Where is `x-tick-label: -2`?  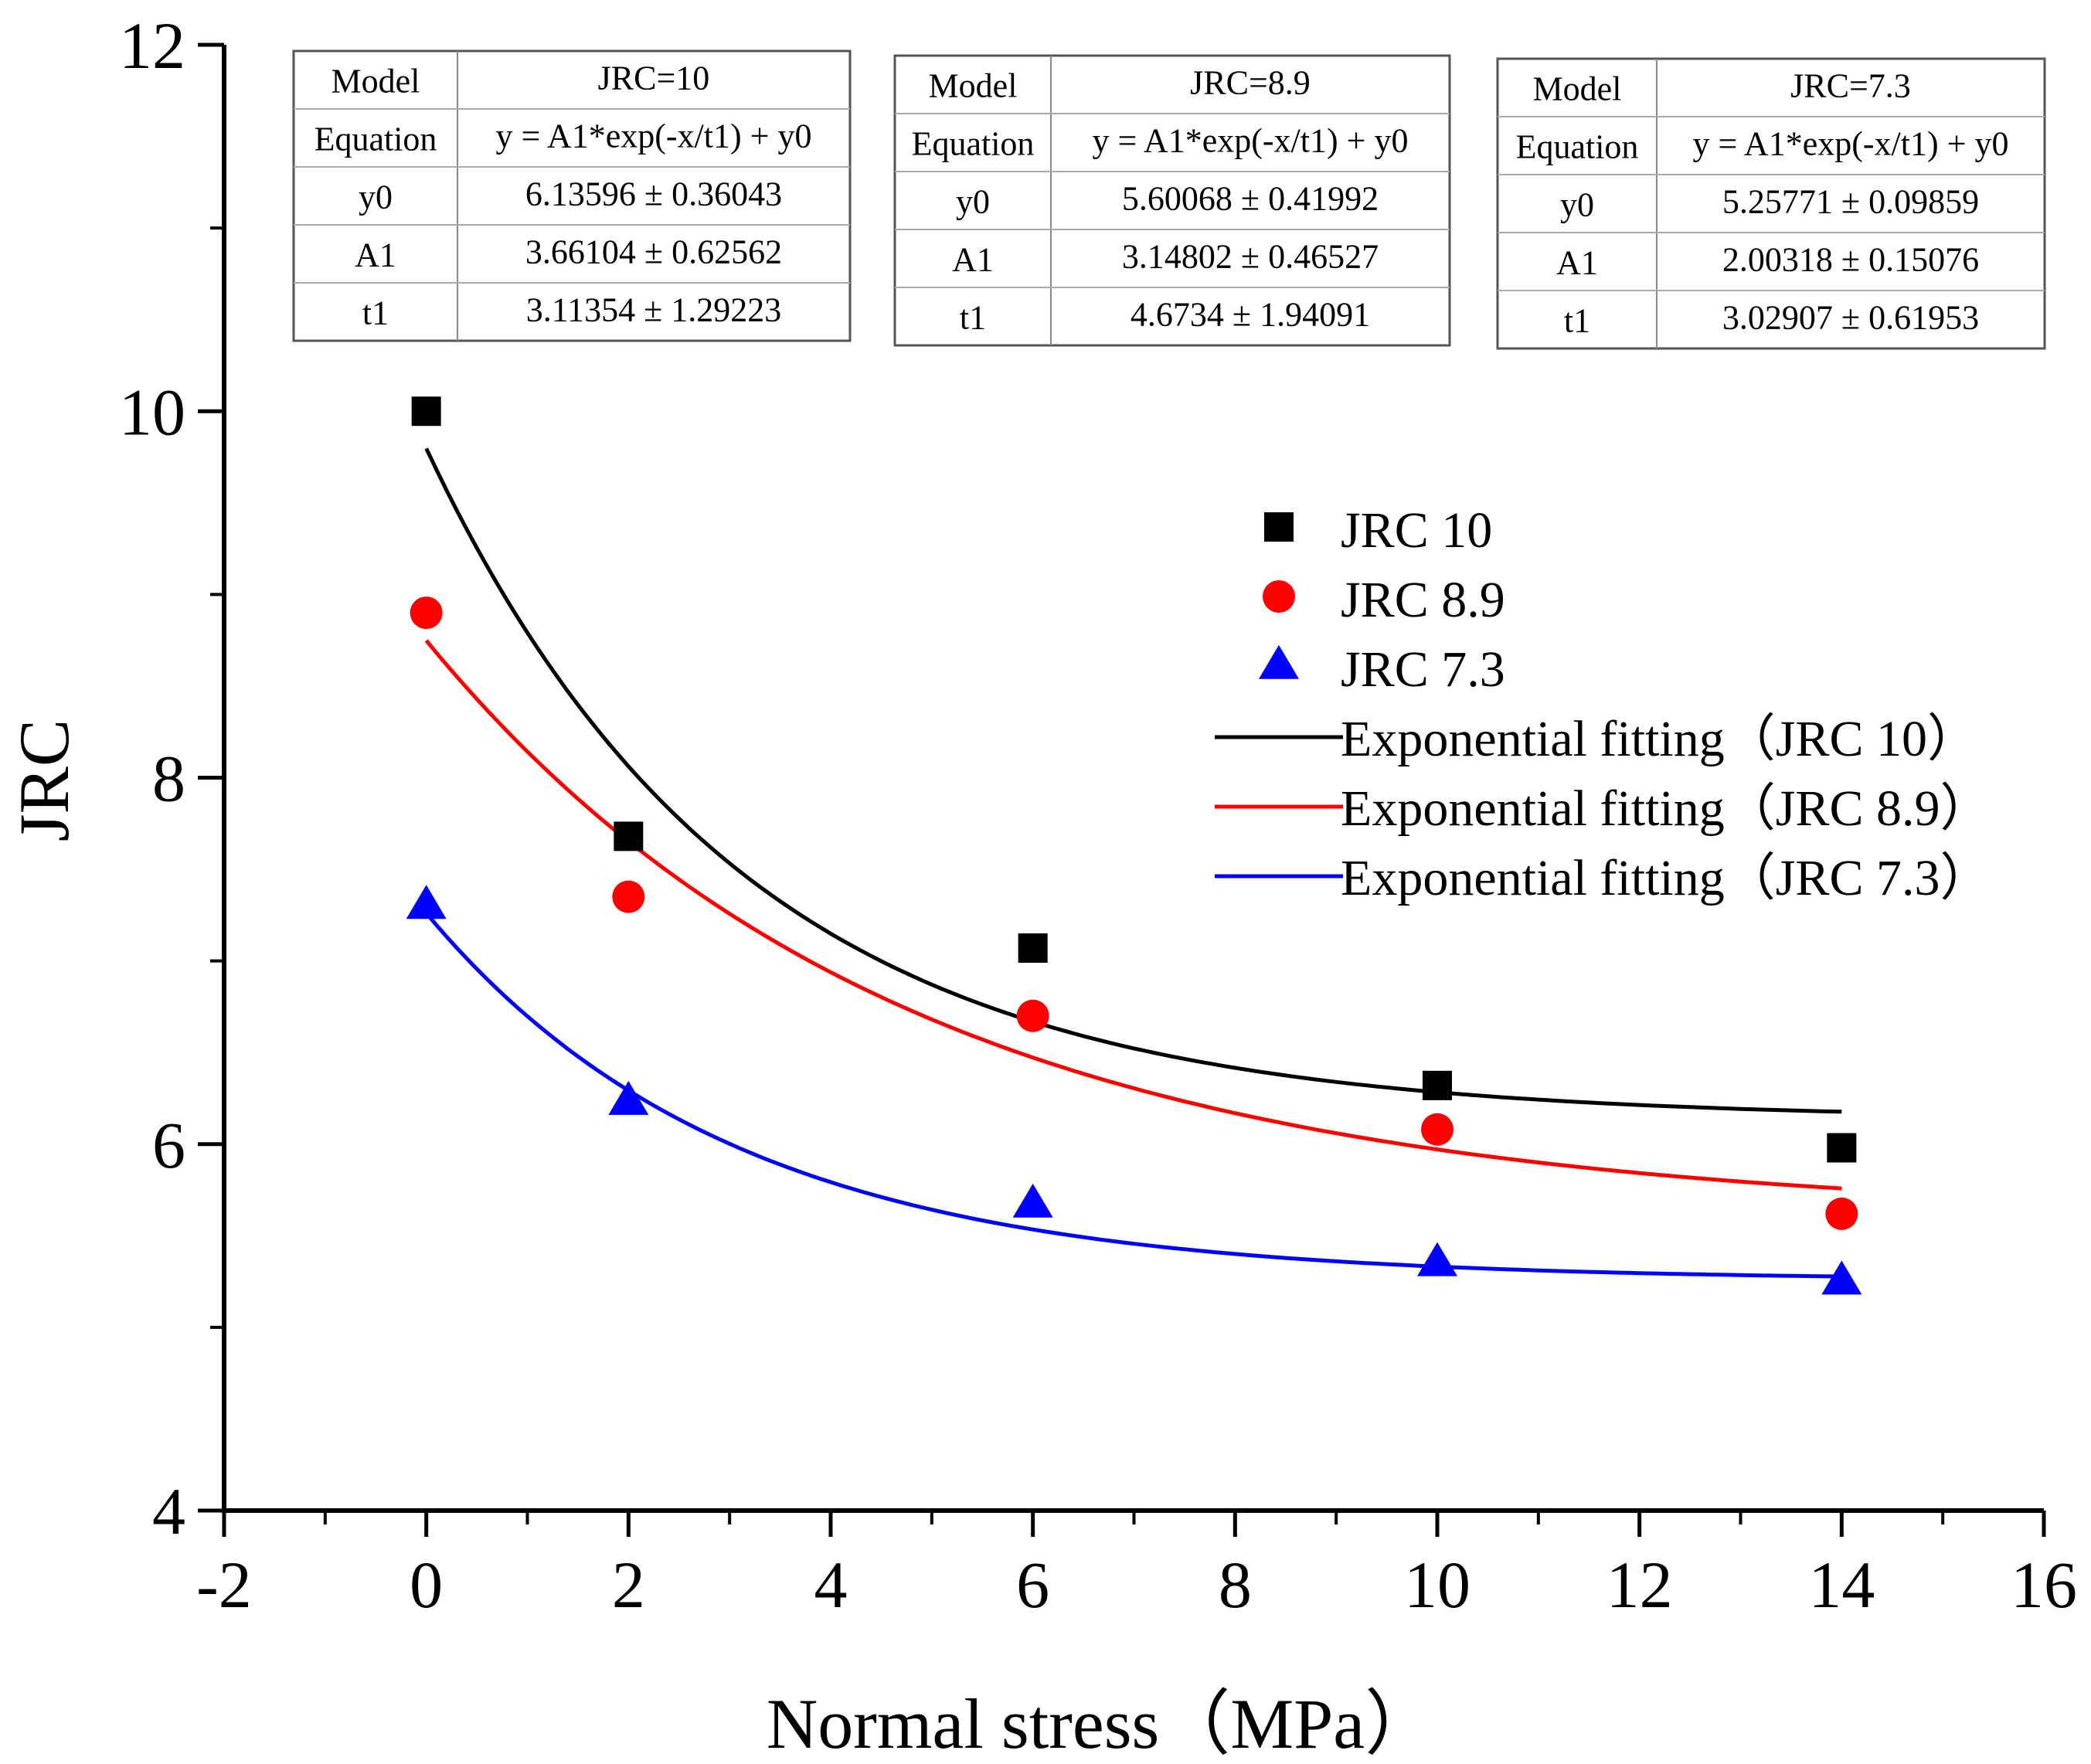
x-tick-label: -2 is located at coordinates (224, 1585).